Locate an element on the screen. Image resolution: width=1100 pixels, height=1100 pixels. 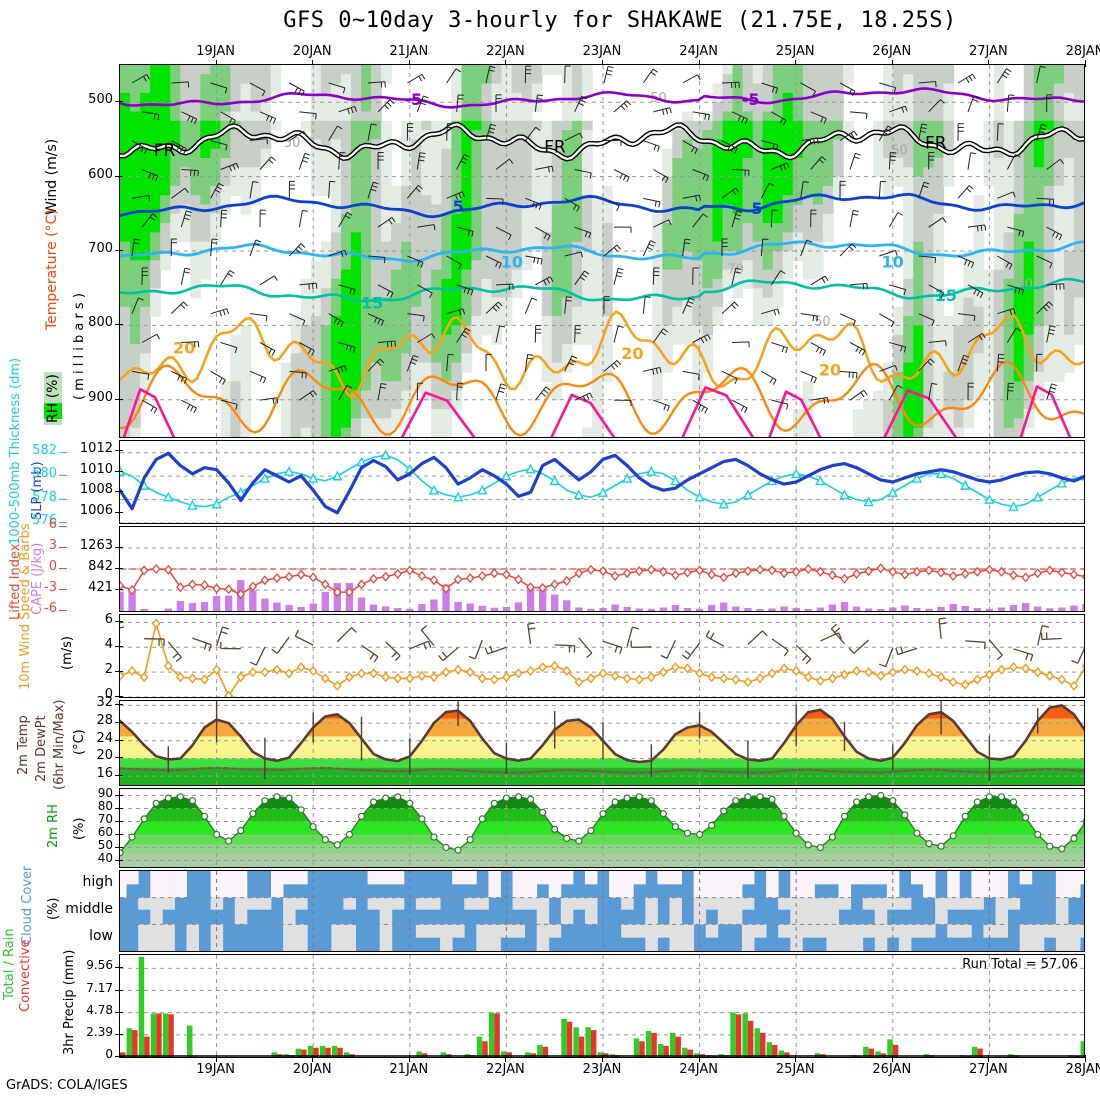
axis-label-precip-convective: Convective is located at coordinates (25, 975).